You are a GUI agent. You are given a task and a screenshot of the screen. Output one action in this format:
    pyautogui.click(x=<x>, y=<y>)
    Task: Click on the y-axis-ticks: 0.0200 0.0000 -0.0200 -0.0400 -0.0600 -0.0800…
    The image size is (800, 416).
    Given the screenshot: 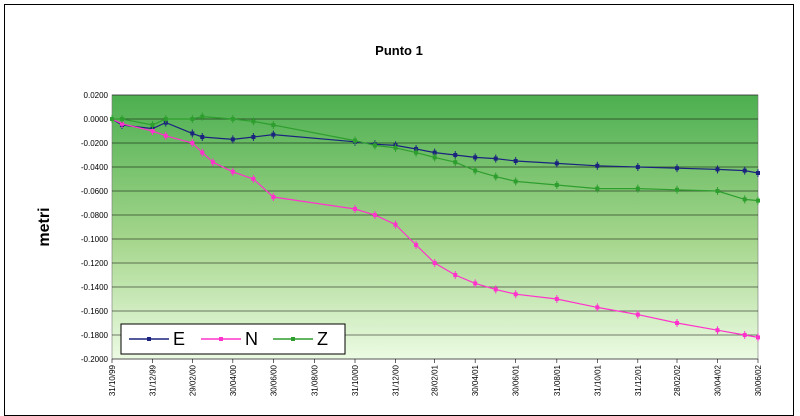 What is the action you would take?
    pyautogui.click(x=95, y=227)
    